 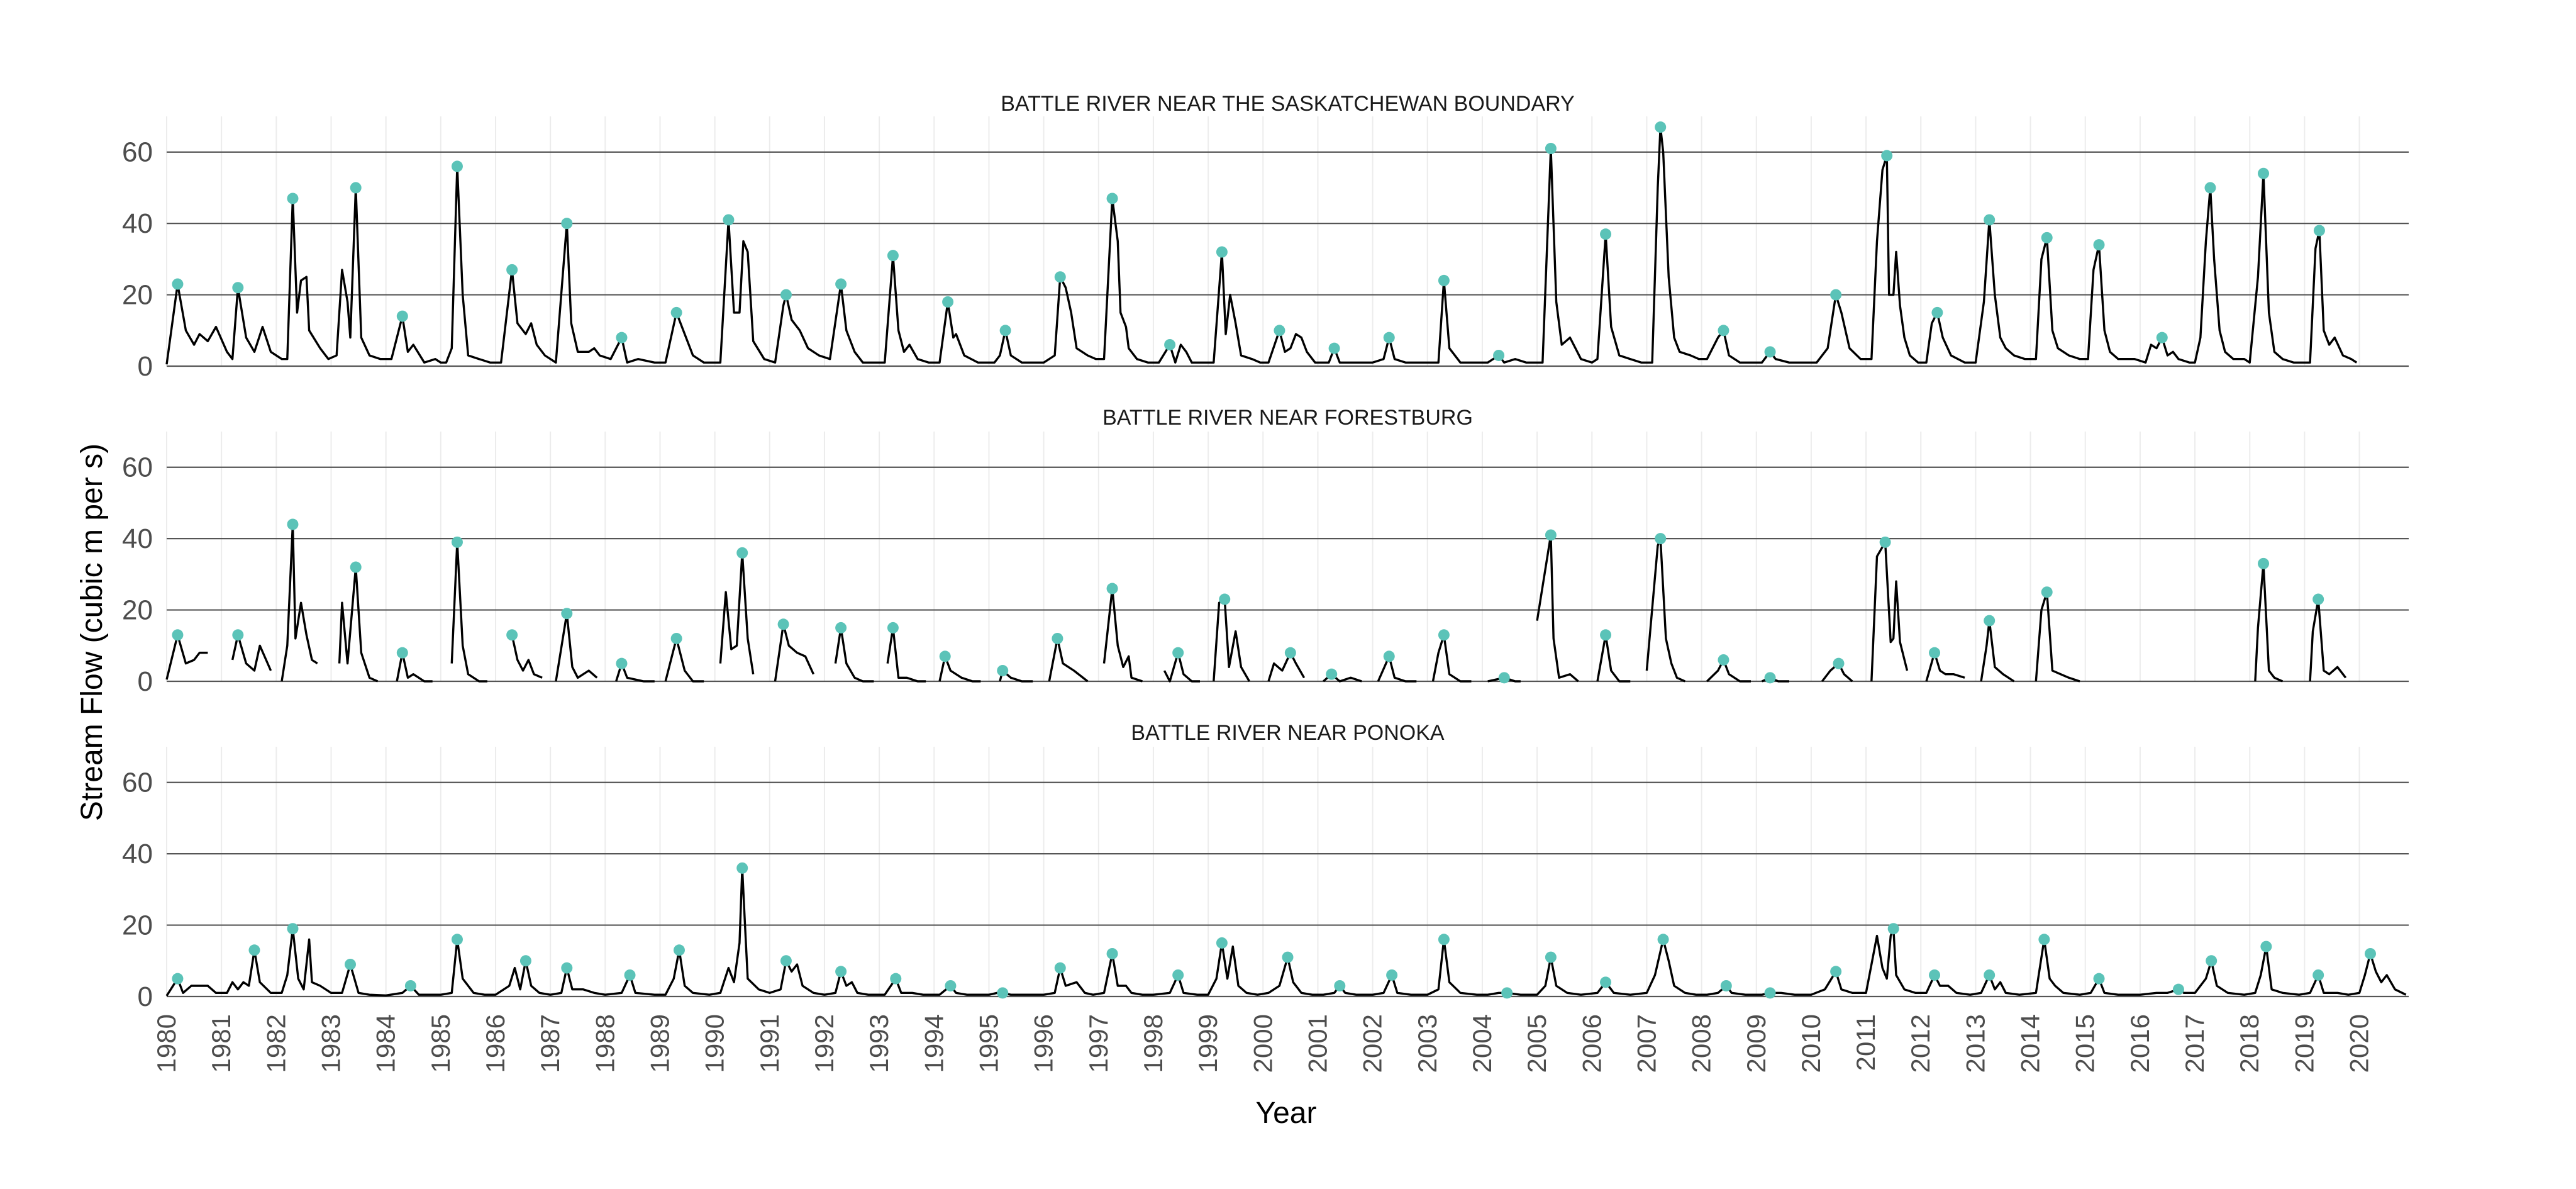 I want to click on x-tick-label: 2000, so click(x=1262, y=1043).